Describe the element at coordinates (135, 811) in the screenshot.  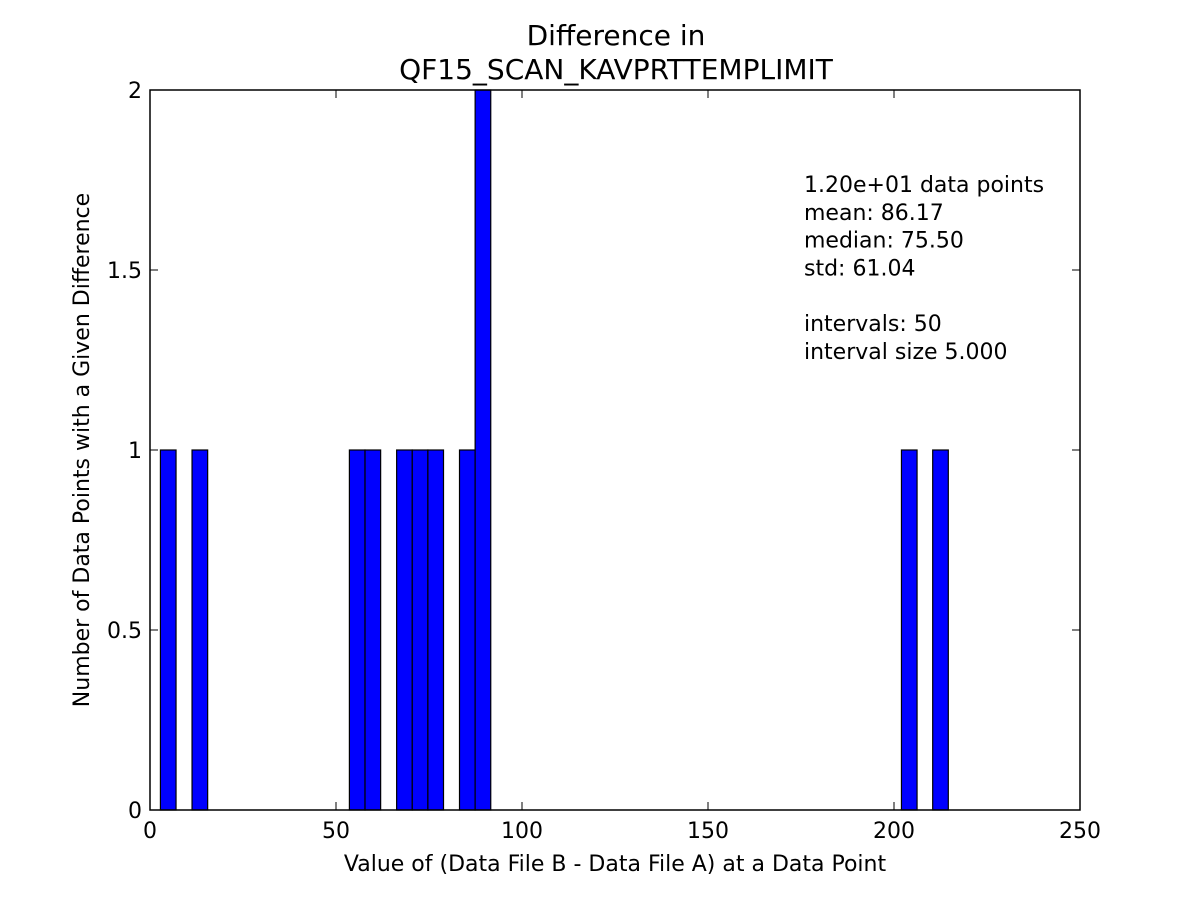
I see `y-tick-label-0: 0` at that location.